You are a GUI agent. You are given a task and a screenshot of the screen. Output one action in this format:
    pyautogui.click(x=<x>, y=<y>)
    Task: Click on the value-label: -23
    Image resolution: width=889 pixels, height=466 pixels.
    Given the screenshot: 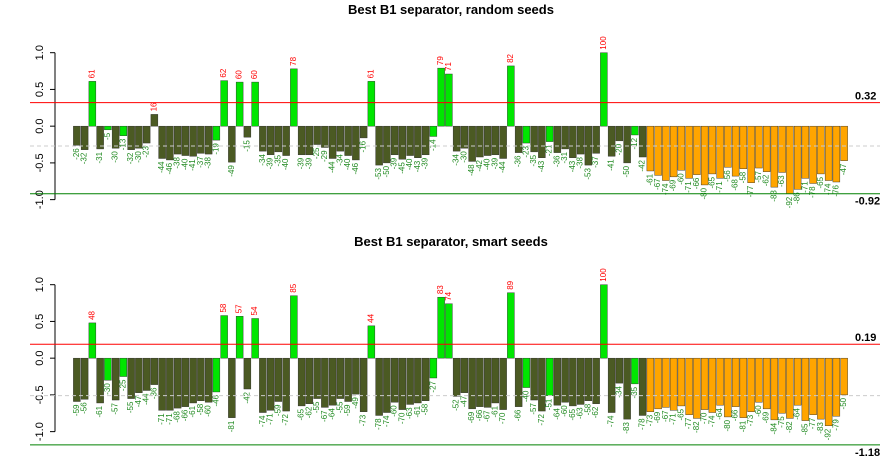 What is the action you would take?
    pyautogui.click(x=525, y=152)
    